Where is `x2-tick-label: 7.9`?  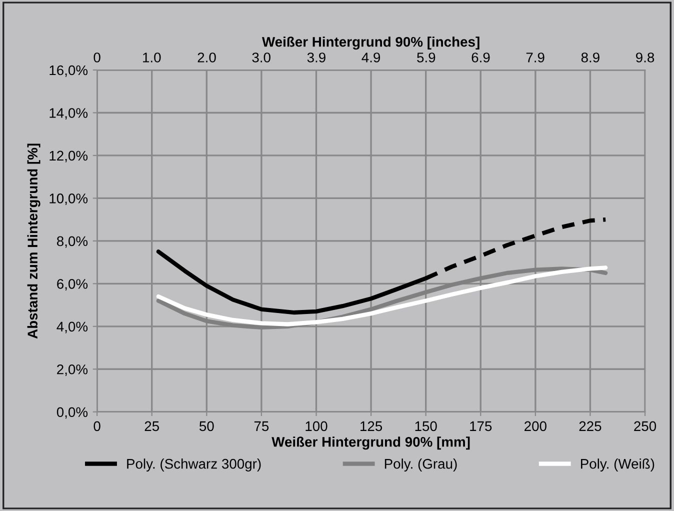
x2-tick-label: 7.9 is located at coordinates (535, 57).